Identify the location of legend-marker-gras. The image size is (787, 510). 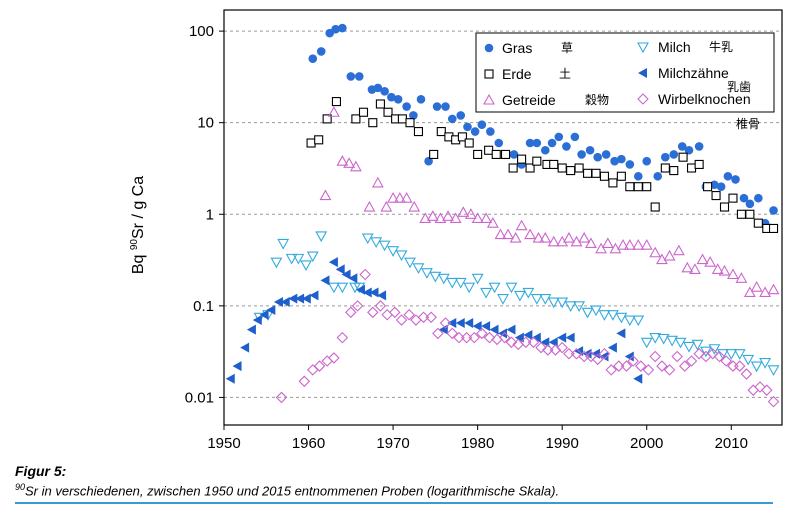
(489, 48).